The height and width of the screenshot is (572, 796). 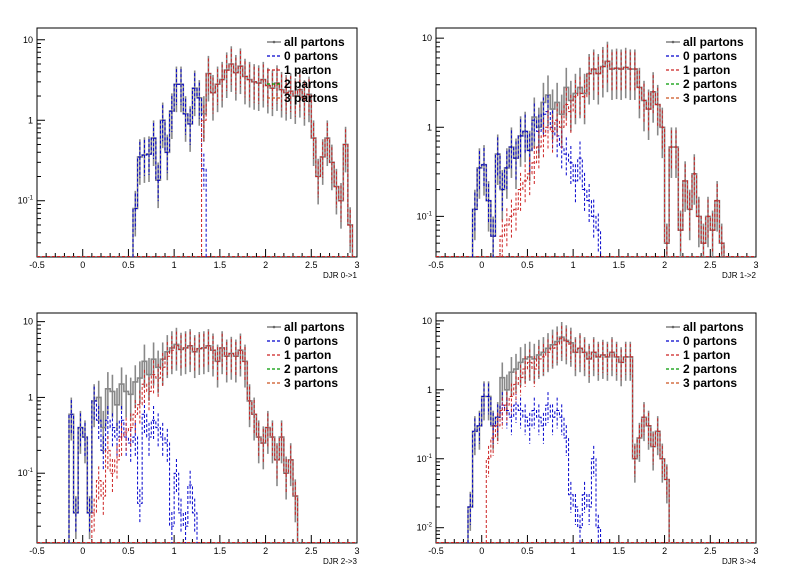 I want to click on x-axis-title: DJR 3->4, so click(x=739, y=561).